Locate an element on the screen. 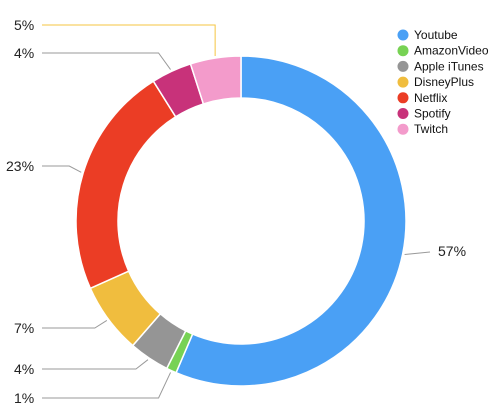 This screenshot has width=504, height=419. legend-swatch-netflix is located at coordinates (403, 98).